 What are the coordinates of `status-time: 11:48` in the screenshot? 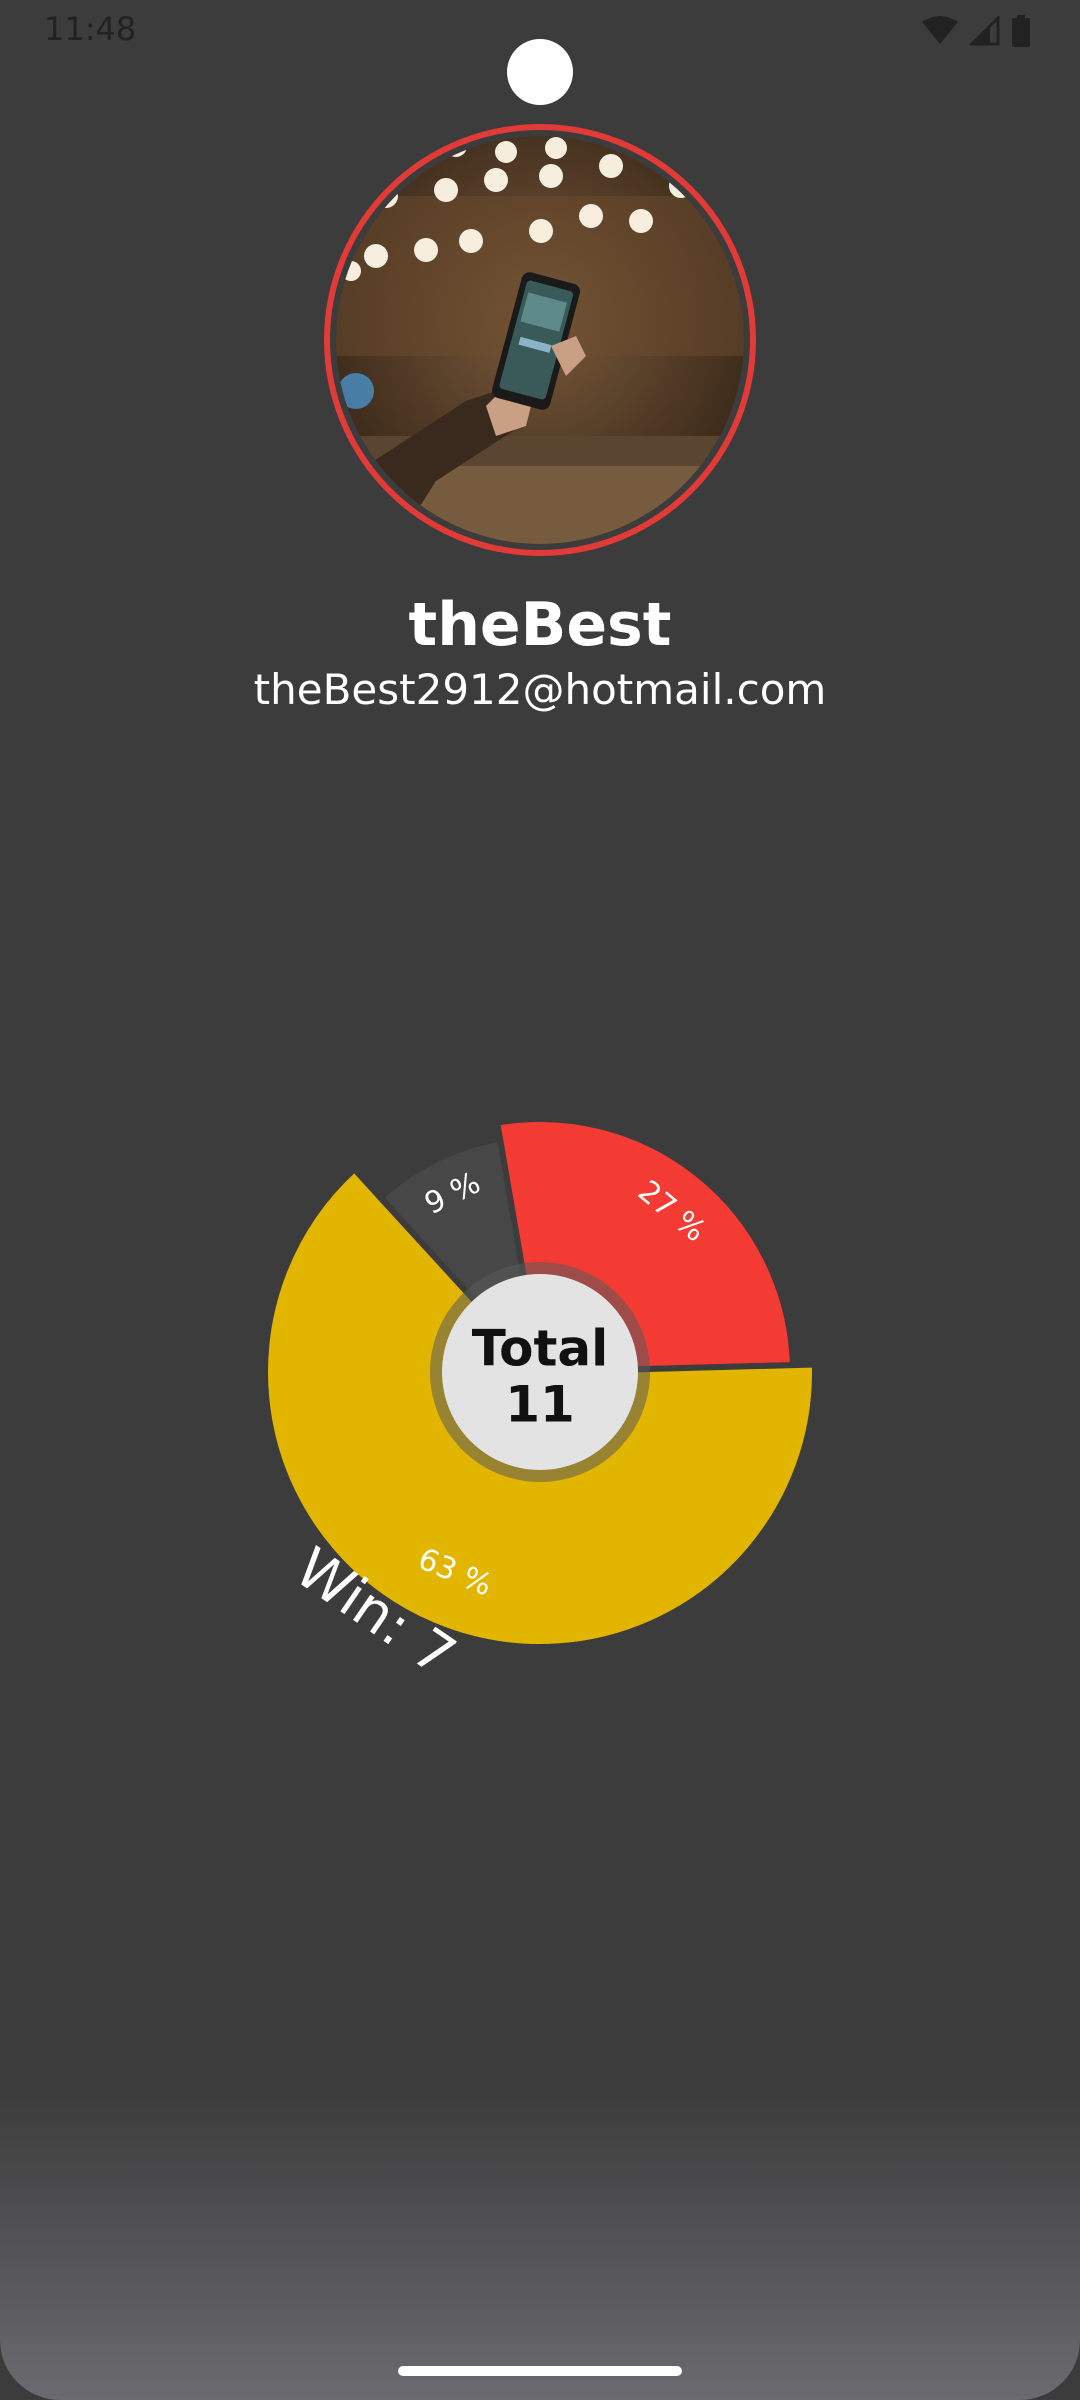 It's located at (90, 29).